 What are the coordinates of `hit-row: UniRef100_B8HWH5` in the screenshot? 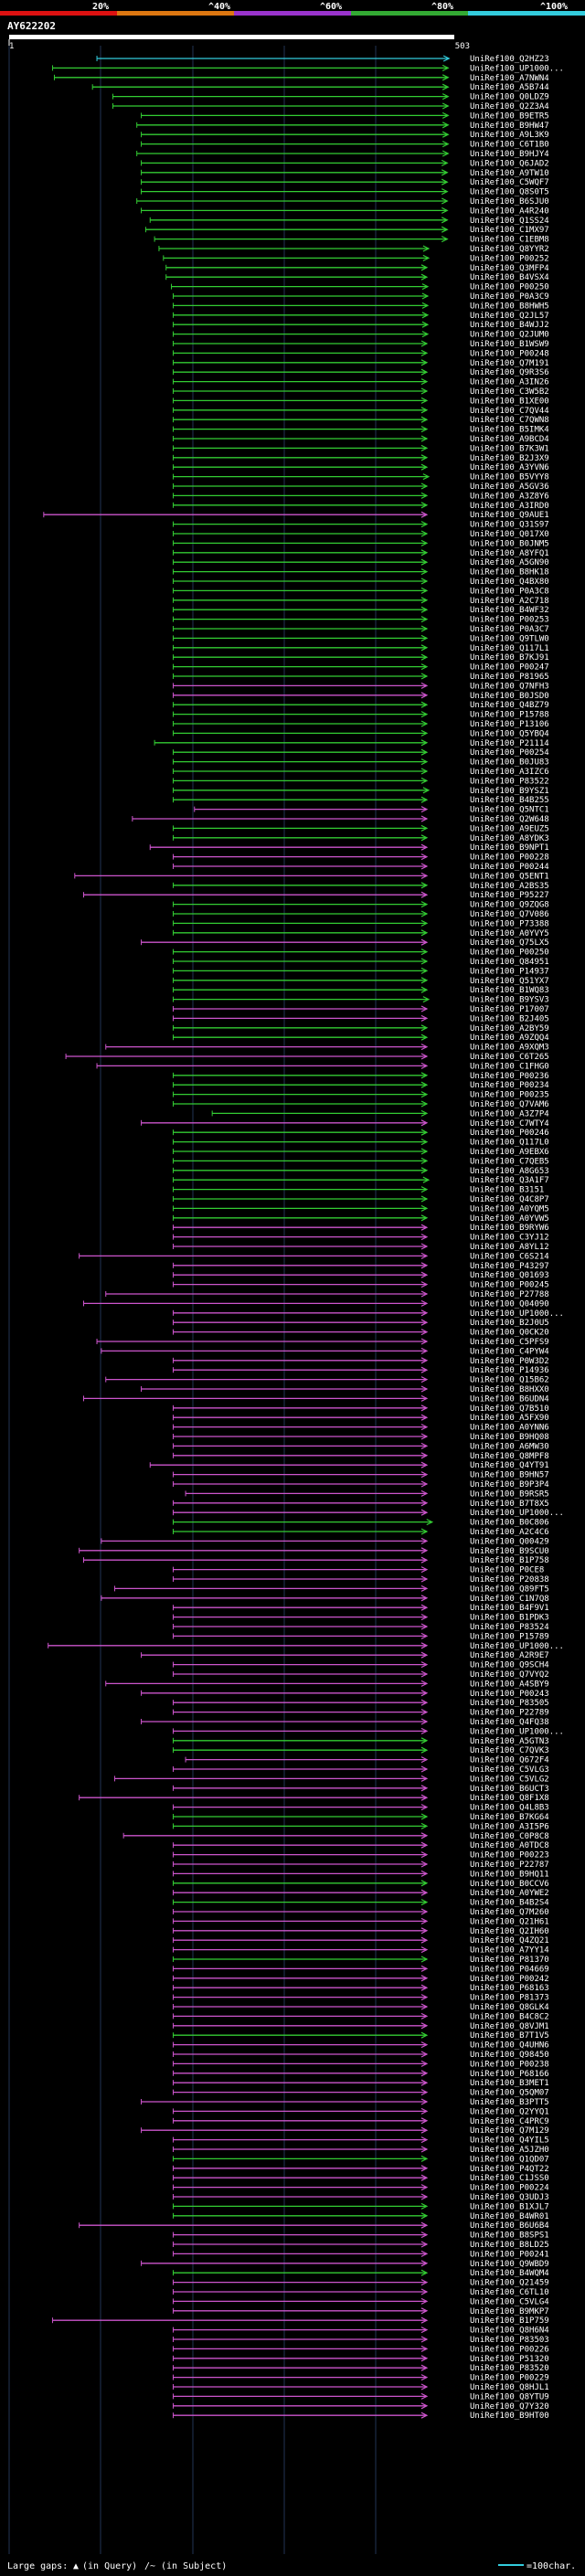 It's located at (360, 306).